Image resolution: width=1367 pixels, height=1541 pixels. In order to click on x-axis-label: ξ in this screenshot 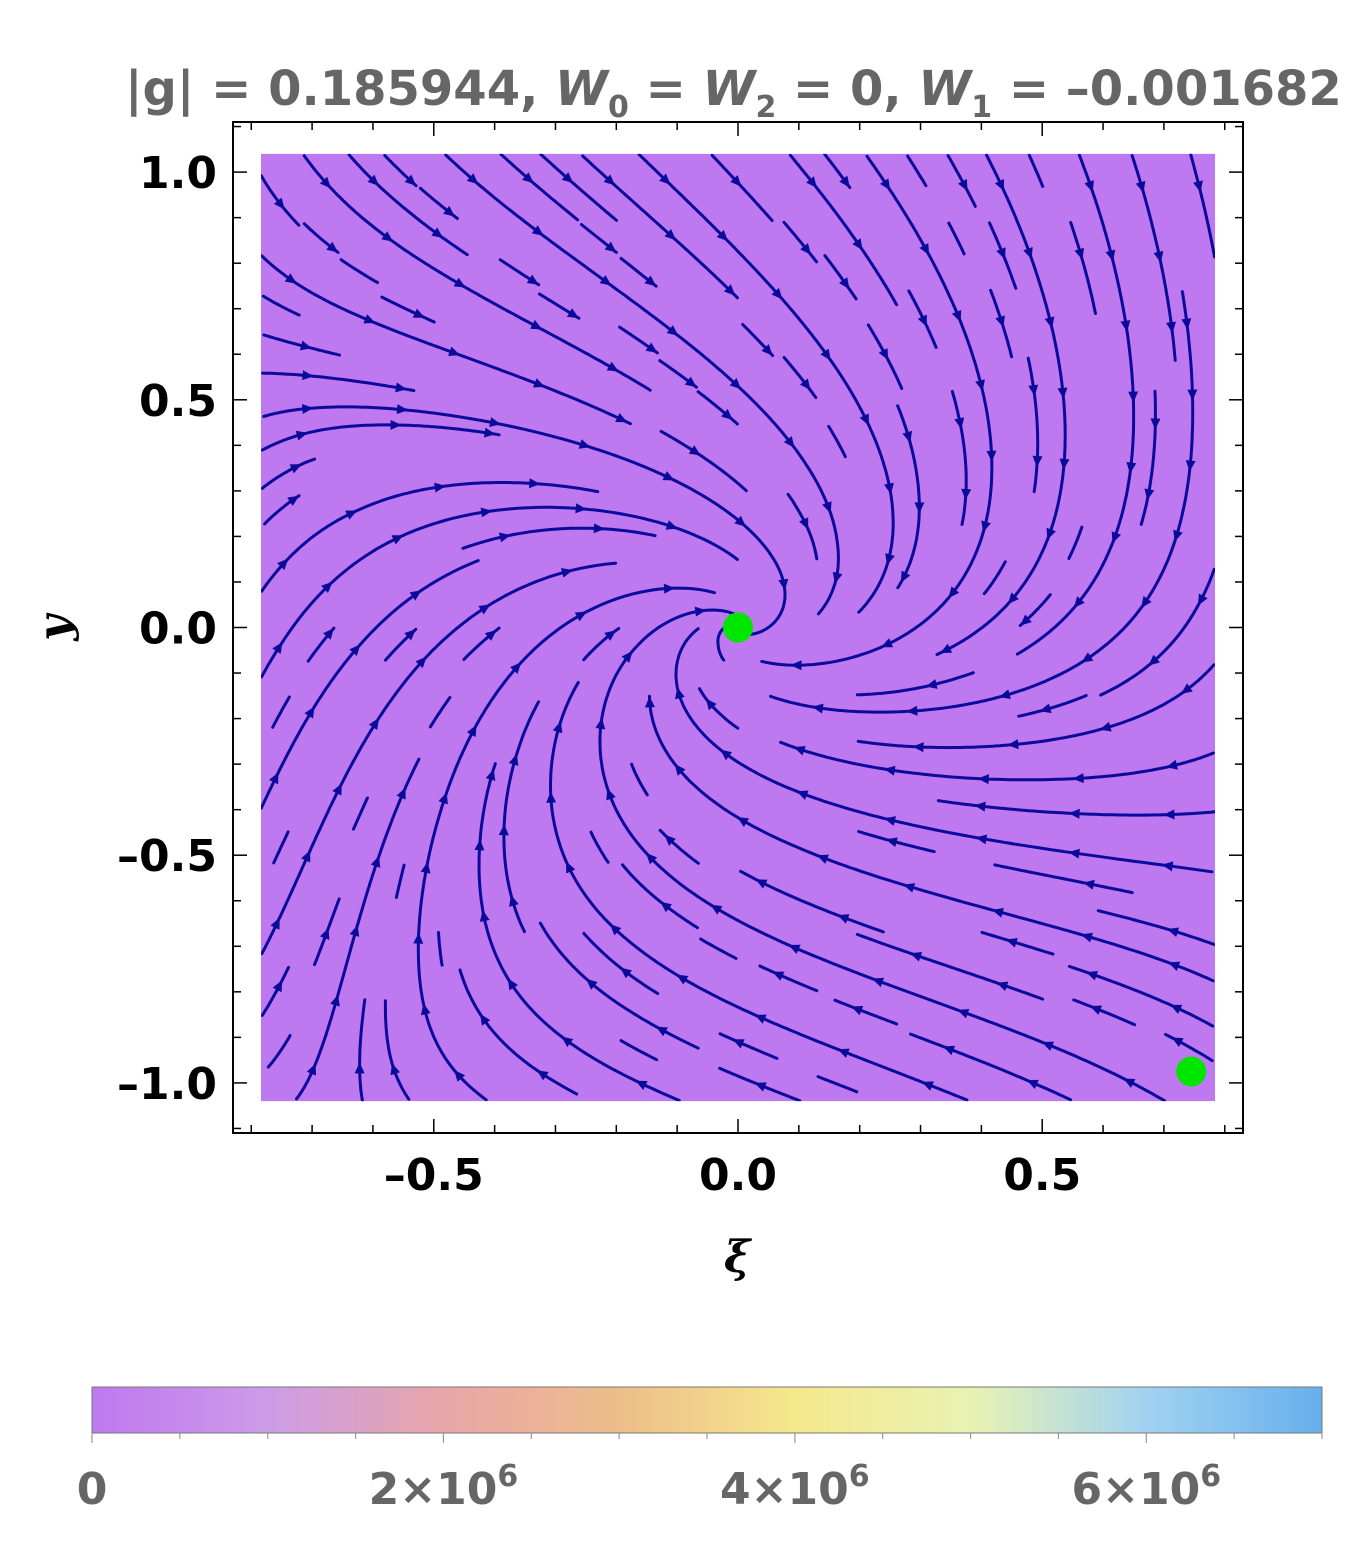, I will do `click(738, 1257)`.